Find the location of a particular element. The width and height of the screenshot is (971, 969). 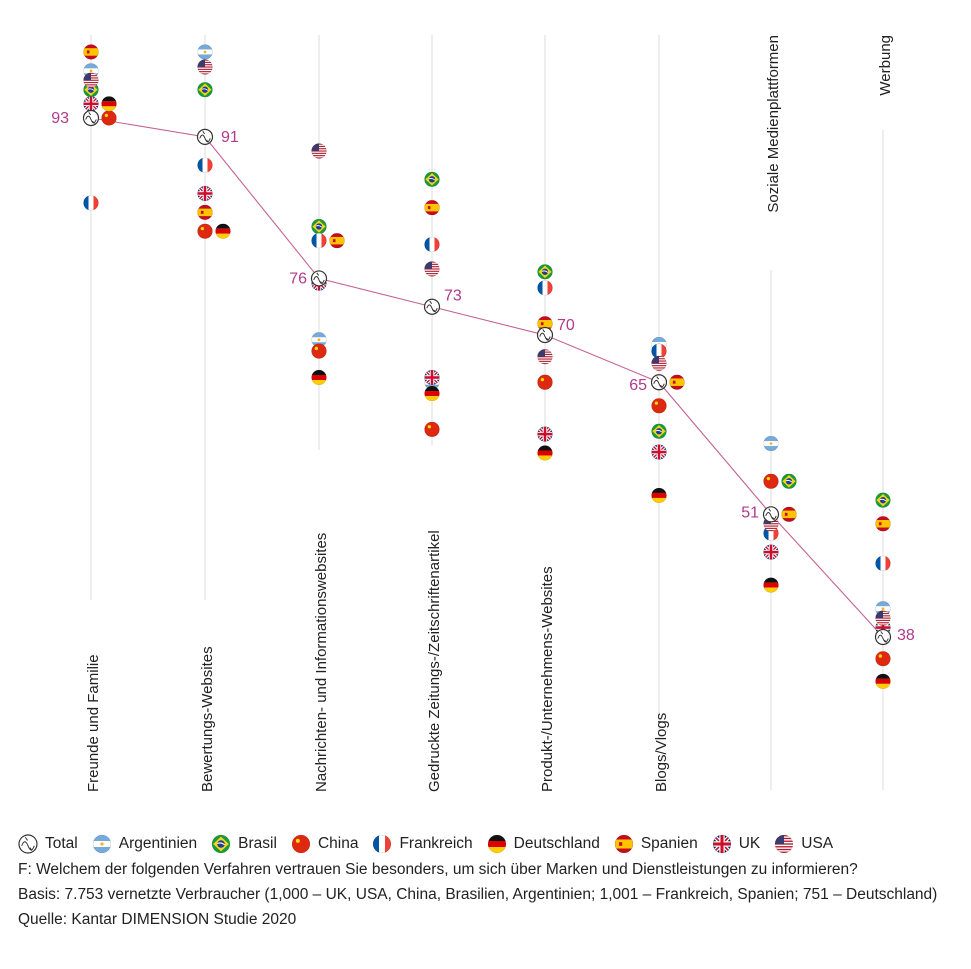

es-flag-icon is located at coordinates (623, 844).